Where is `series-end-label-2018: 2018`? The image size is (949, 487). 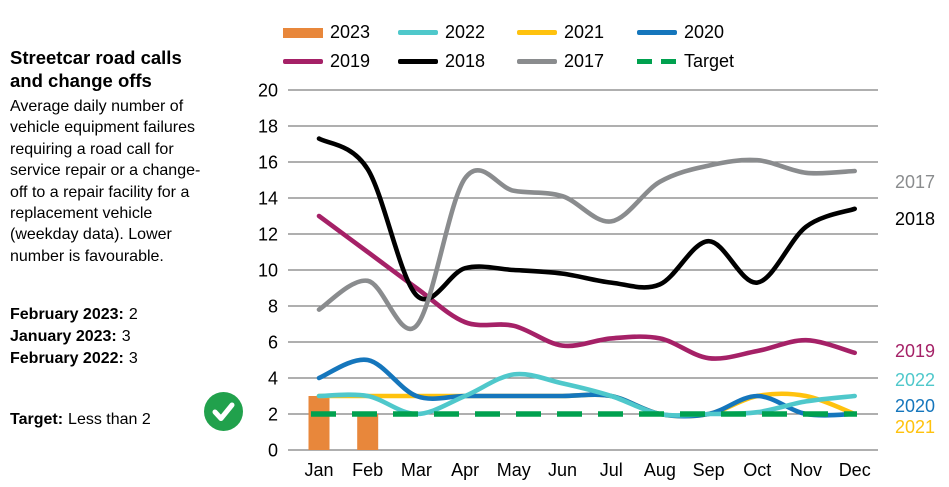 series-end-label-2018: 2018 is located at coordinates (915, 219).